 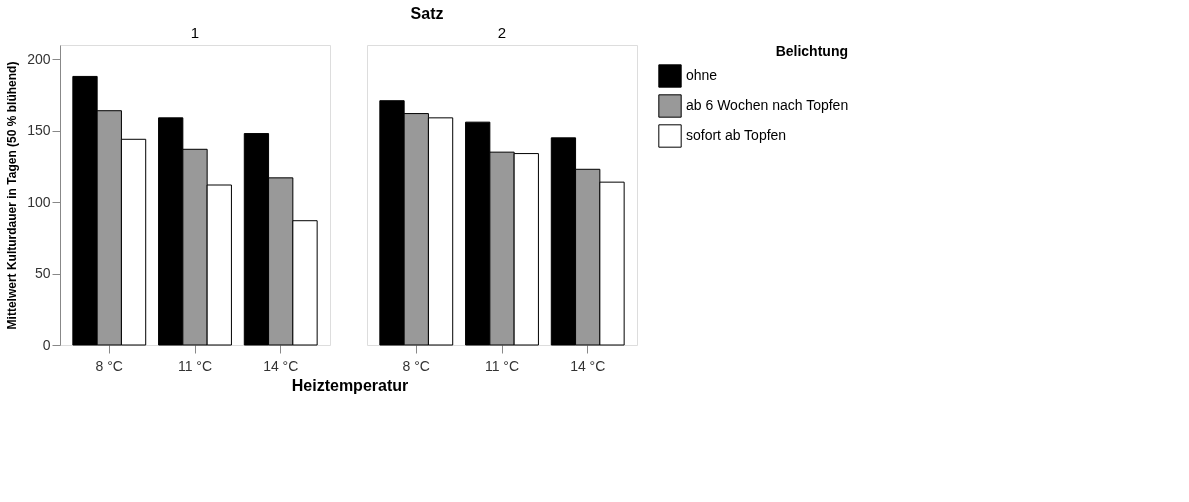 I want to click on chart-title: 2, so click(x=502, y=32).